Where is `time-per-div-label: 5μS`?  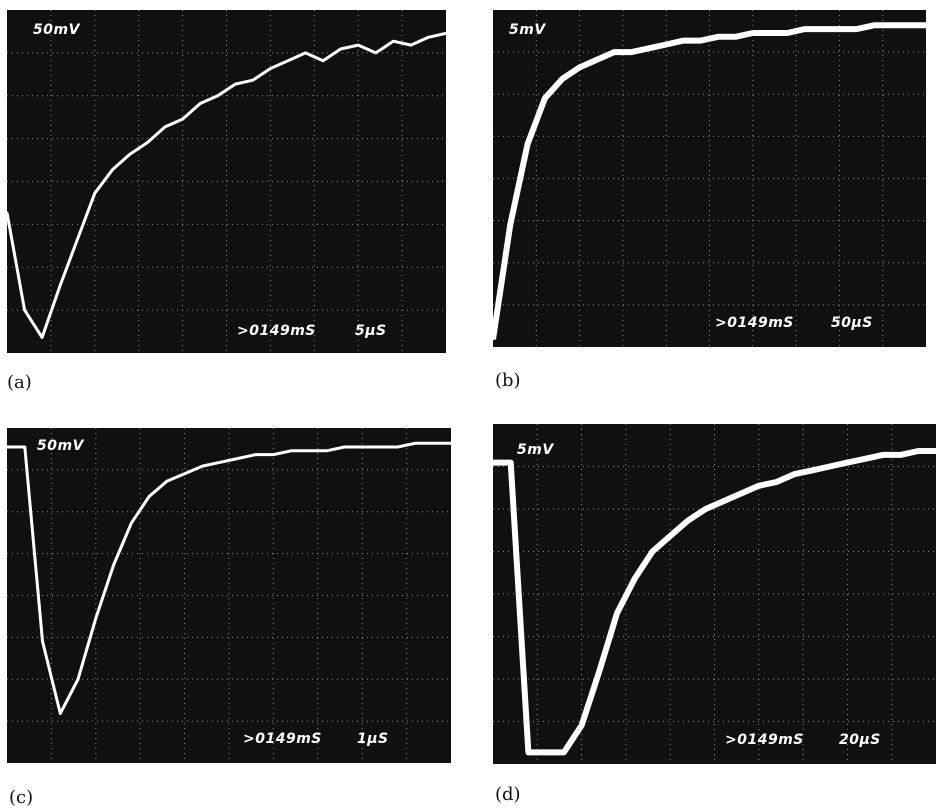 time-per-div-label: 5μS is located at coordinates (371, 331).